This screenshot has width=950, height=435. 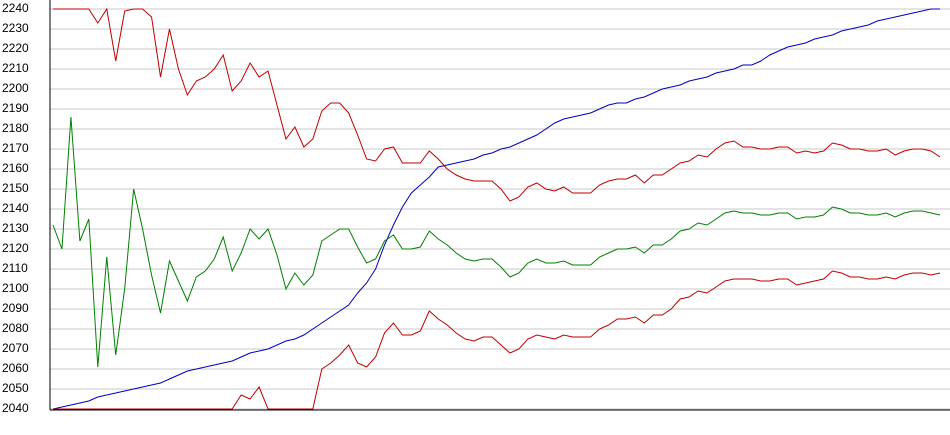 What do you see at coordinates (15, 328) in the screenshot?
I see `y-tick-label: 2080` at bounding box center [15, 328].